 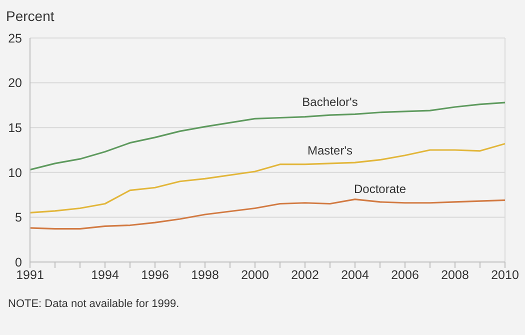 I want to click on y-tick-label: 5, so click(x=18, y=217).